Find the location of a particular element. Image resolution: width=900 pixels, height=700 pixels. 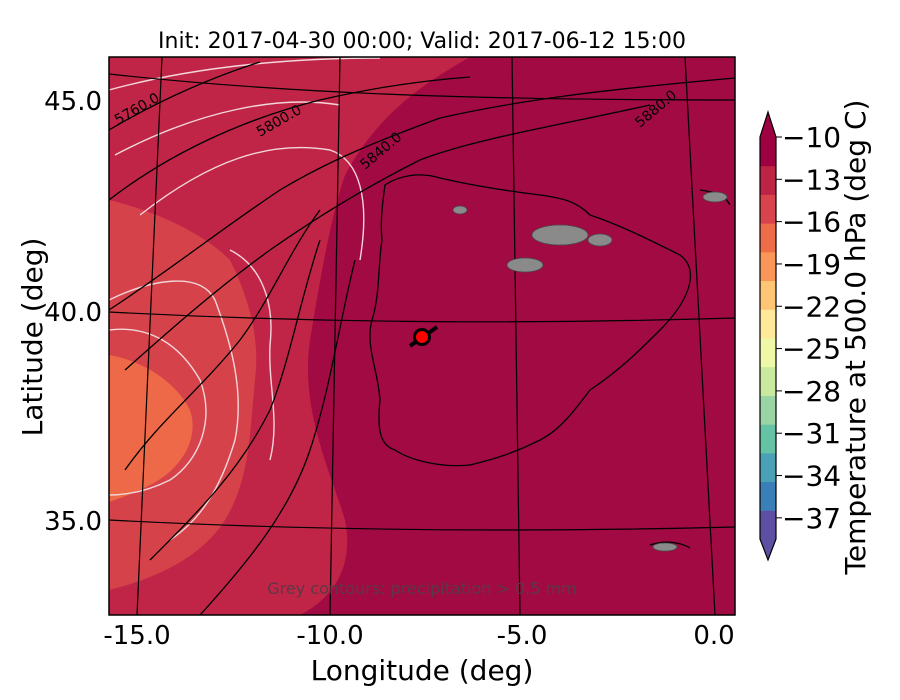

colorbar-tick-label: −16 is located at coordinates (811, 222).